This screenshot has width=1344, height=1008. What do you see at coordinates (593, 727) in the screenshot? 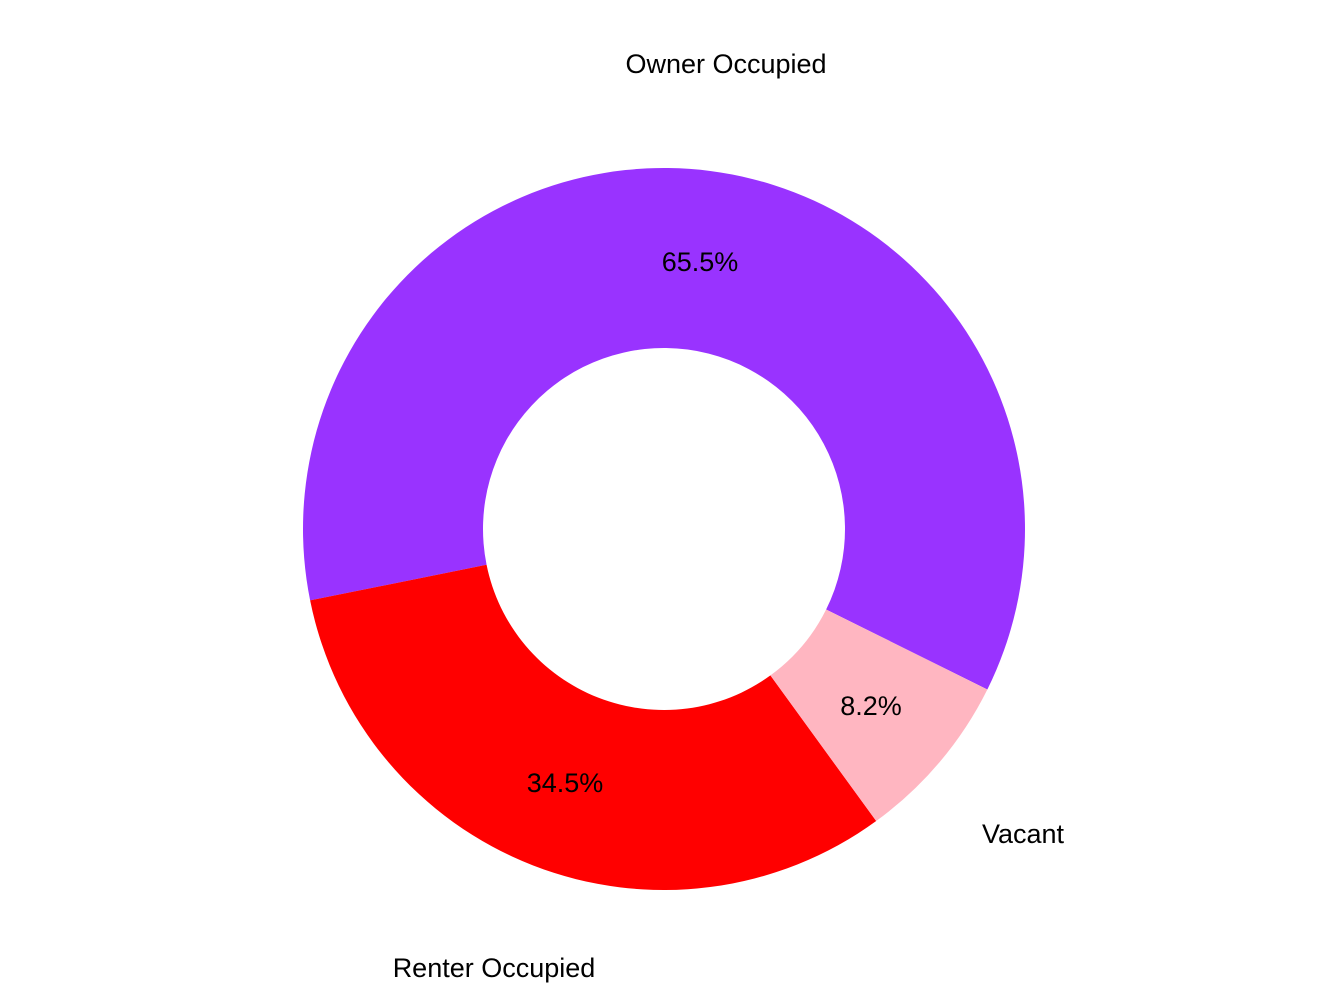
I see `slice-renter-occupied` at bounding box center [593, 727].